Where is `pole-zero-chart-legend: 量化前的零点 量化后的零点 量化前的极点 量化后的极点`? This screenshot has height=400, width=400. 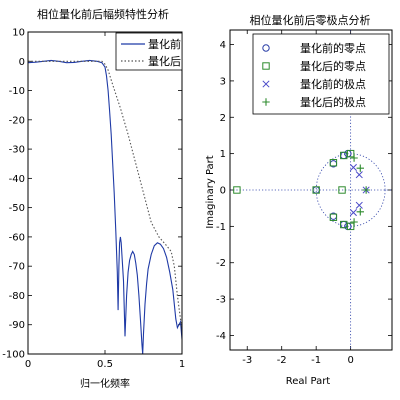 pole-zero-chart-legend: 量化前的零点 量化后的零点 量化前的极点 量化后的极点 is located at coordinates (321, 74).